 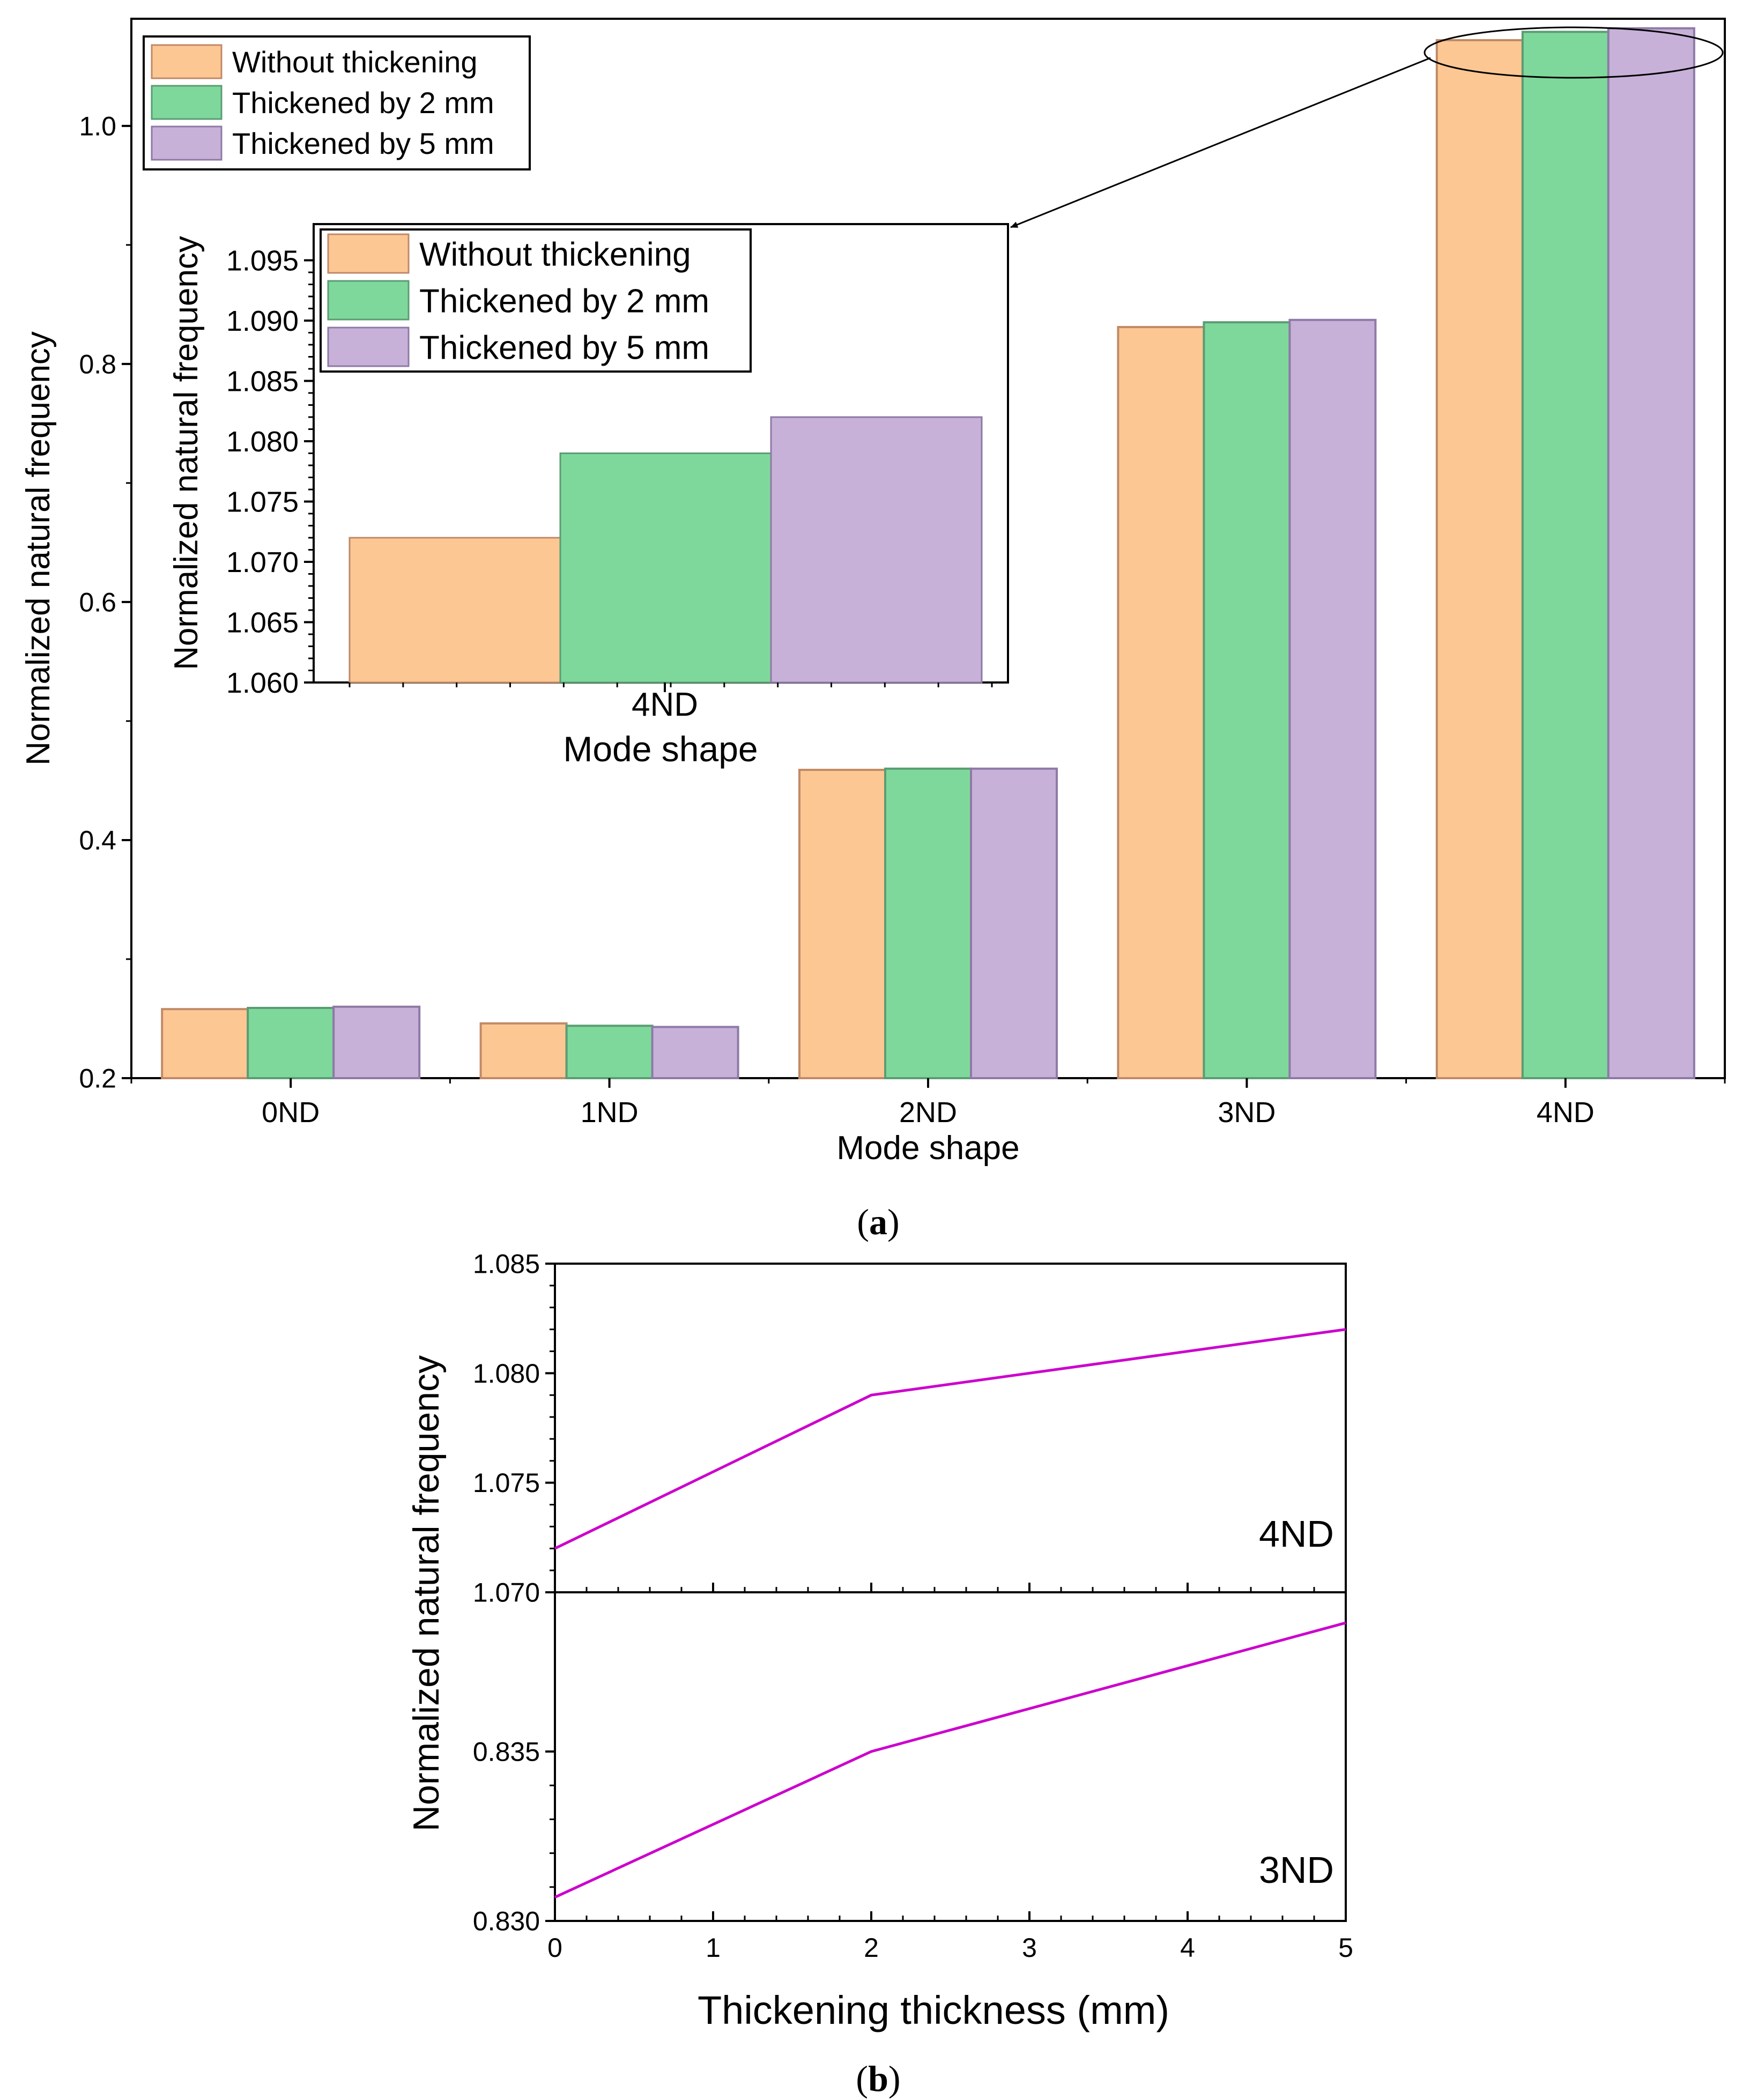 What do you see at coordinates (1161, 702) in the screenshot?
I see `bar-3nd-without-thickening` at bounding box center [1161, 702].